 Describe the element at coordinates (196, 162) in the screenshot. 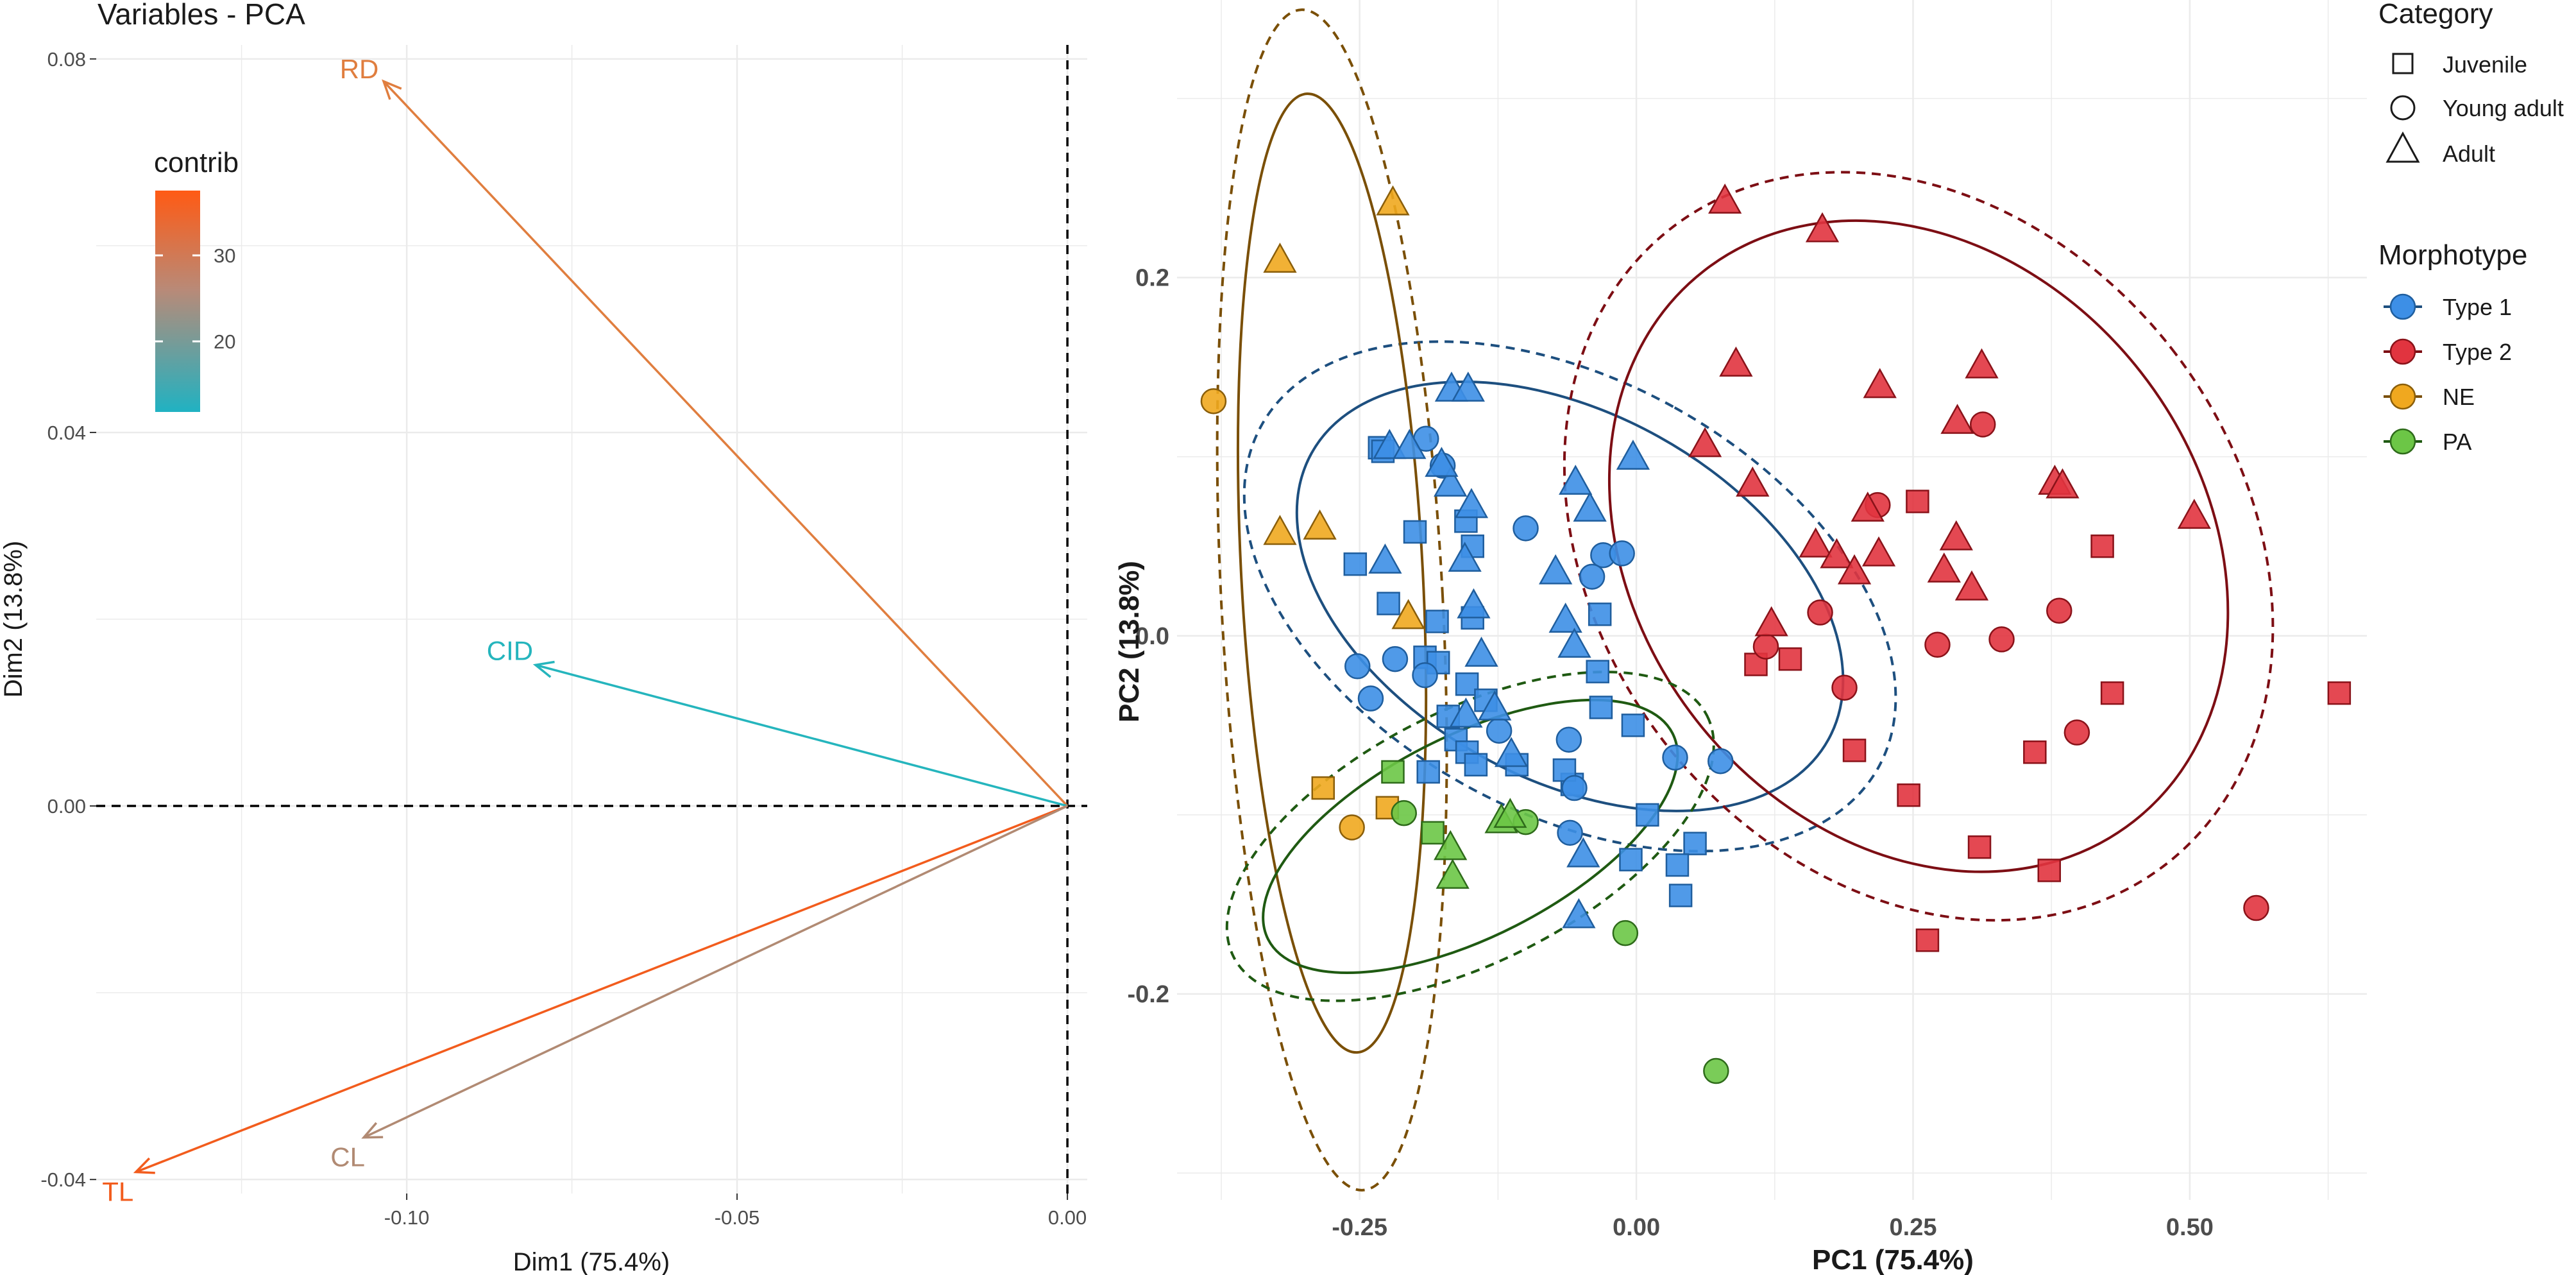

I see `contrib-legend-title: contrib` at that location.